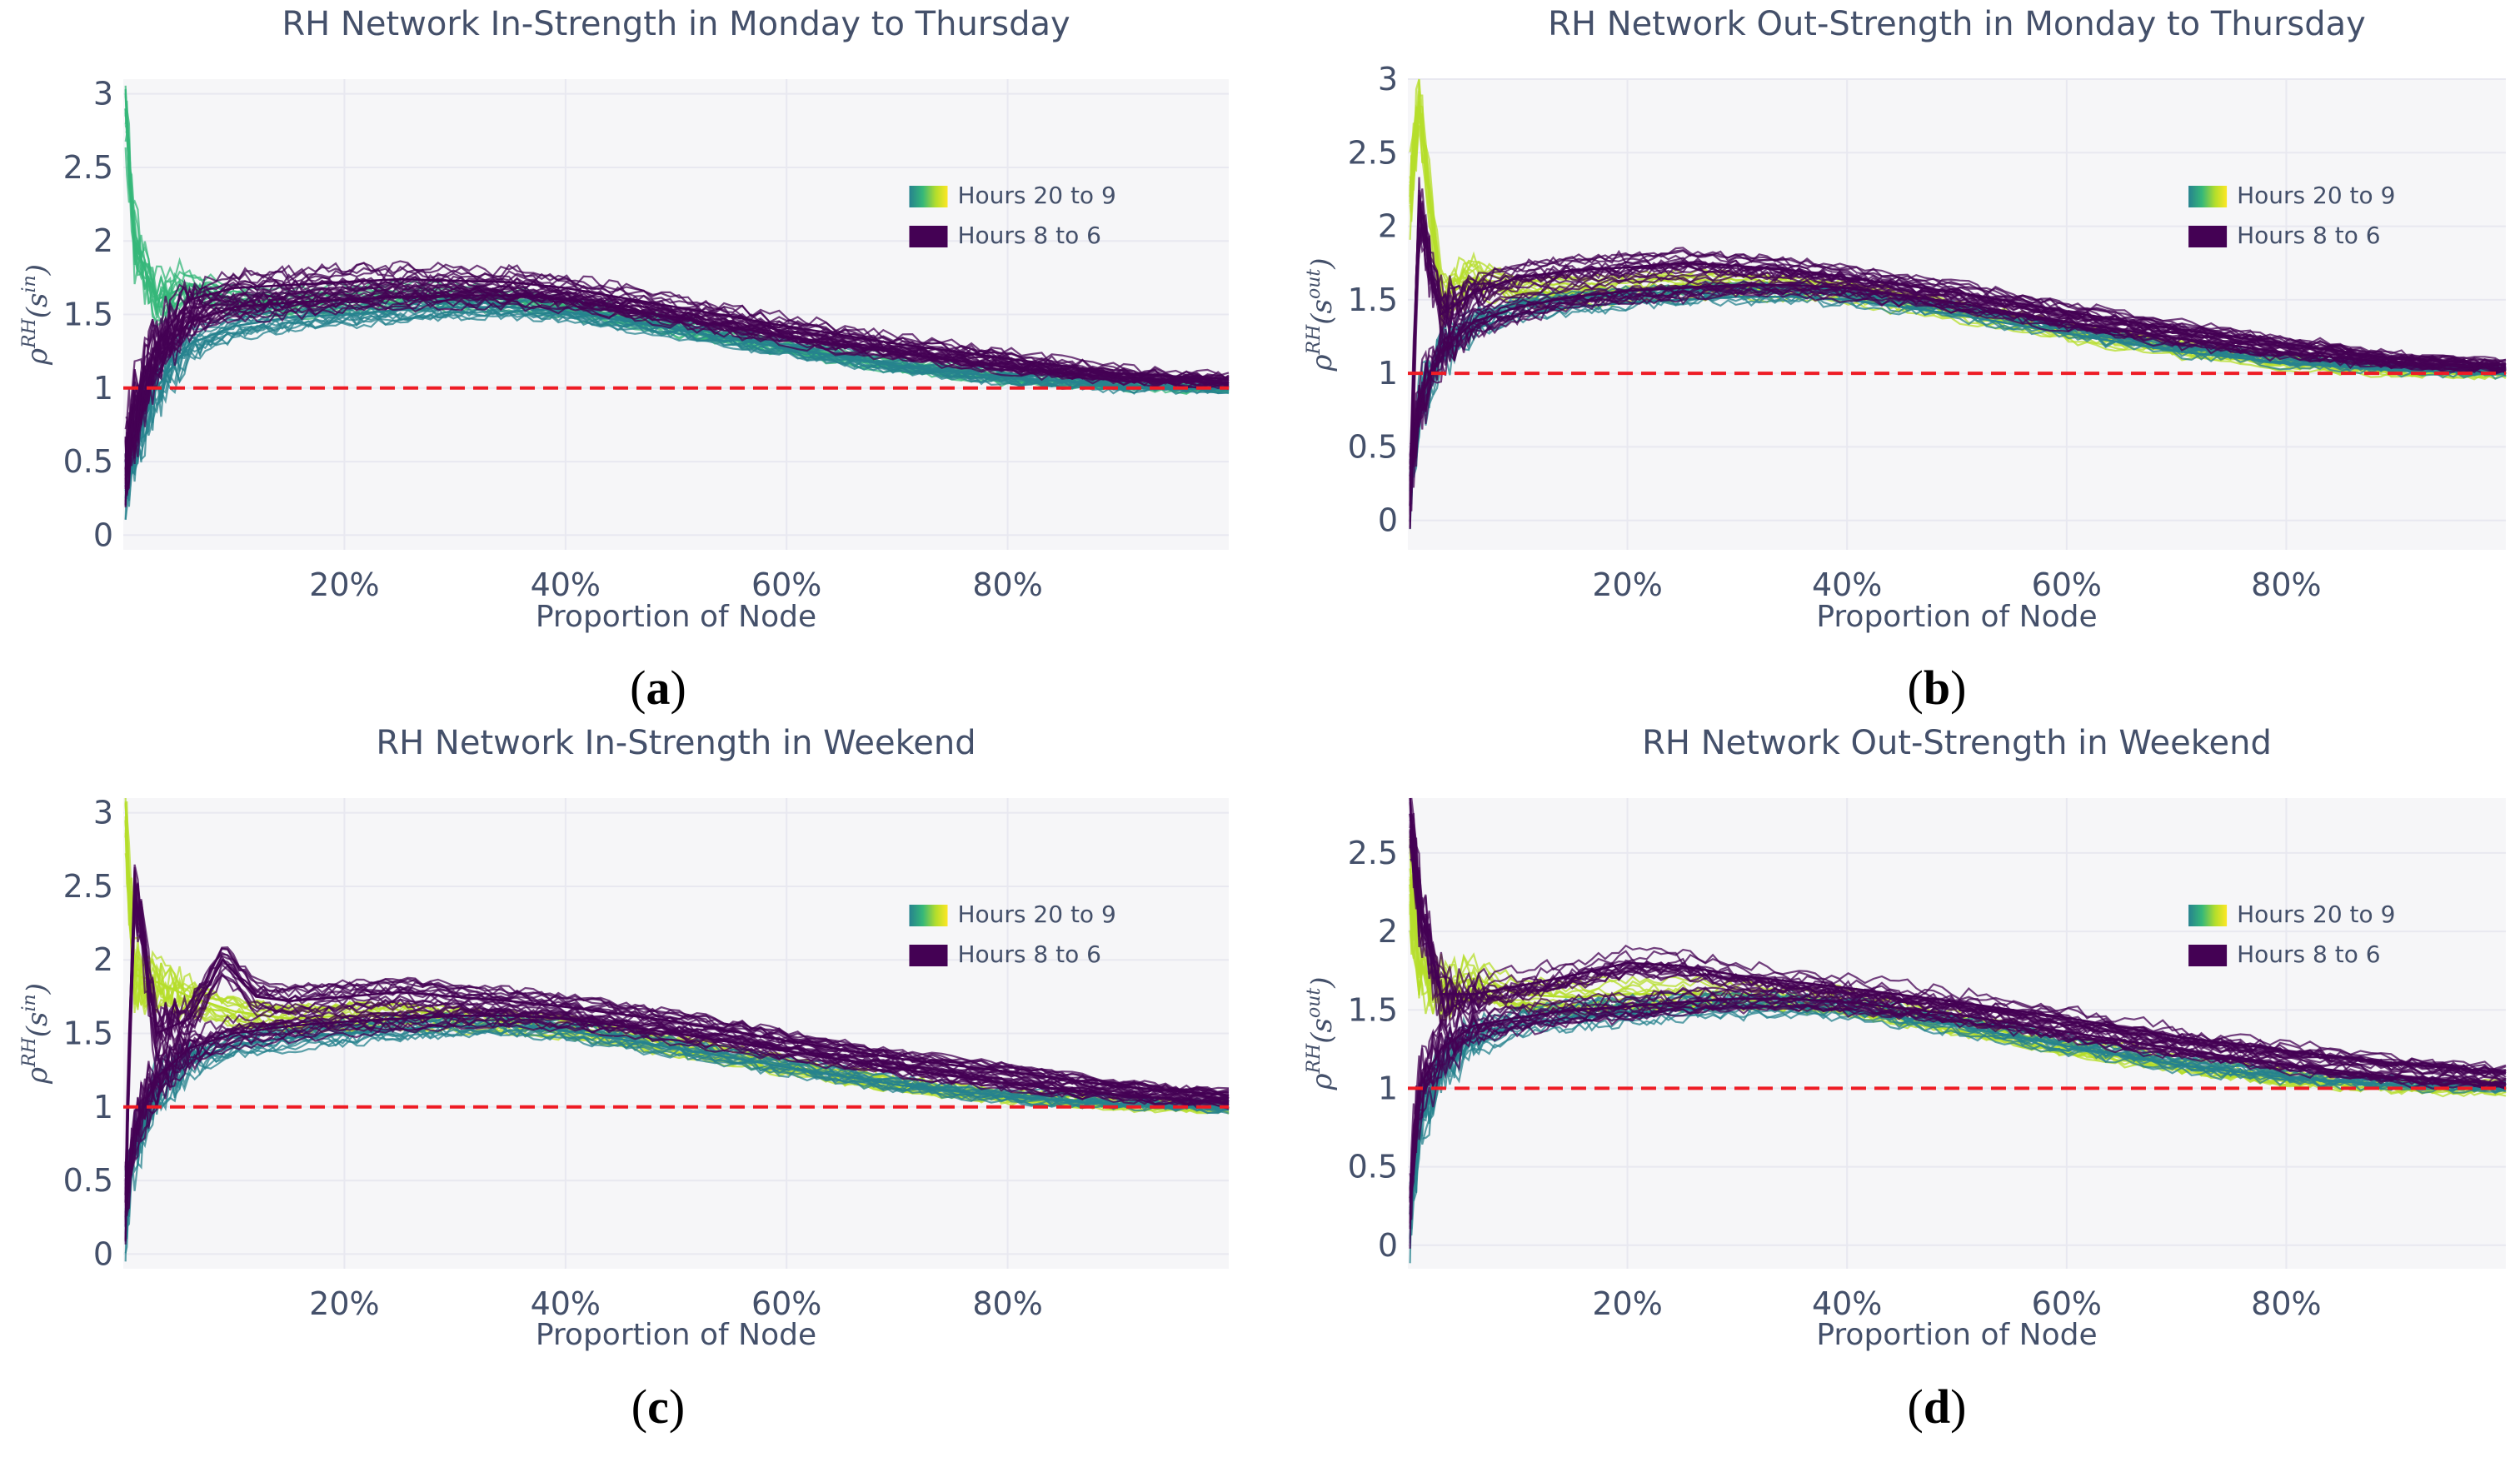 Image resolution: width=2520 pixels, height=1472 pixels. Describe the element at coordinates (658, 1407) in the screenshot. I see `panel-label: (c)` at that location.